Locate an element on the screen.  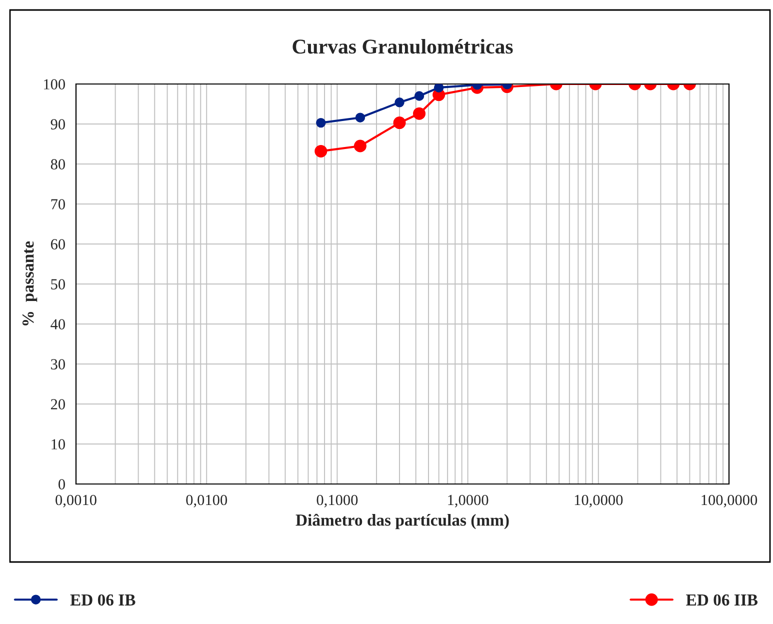
x-tick-label: 100,0000 is located at coordinates (730, 501).